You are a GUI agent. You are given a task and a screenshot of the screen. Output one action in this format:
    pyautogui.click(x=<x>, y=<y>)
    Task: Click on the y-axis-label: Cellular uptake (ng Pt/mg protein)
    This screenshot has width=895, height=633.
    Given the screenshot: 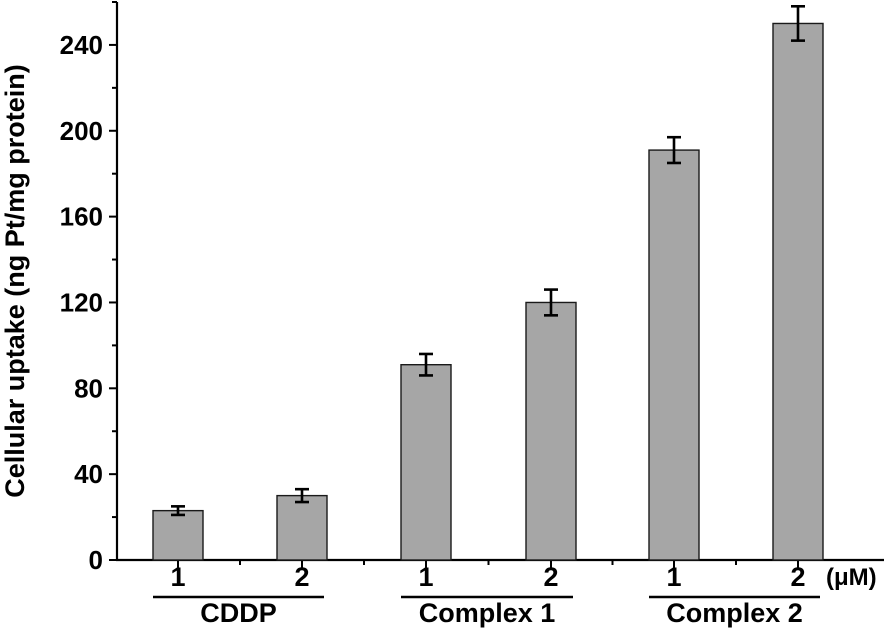 What is the action you would take?
    pyautogui.click(x=15, y=281)
    